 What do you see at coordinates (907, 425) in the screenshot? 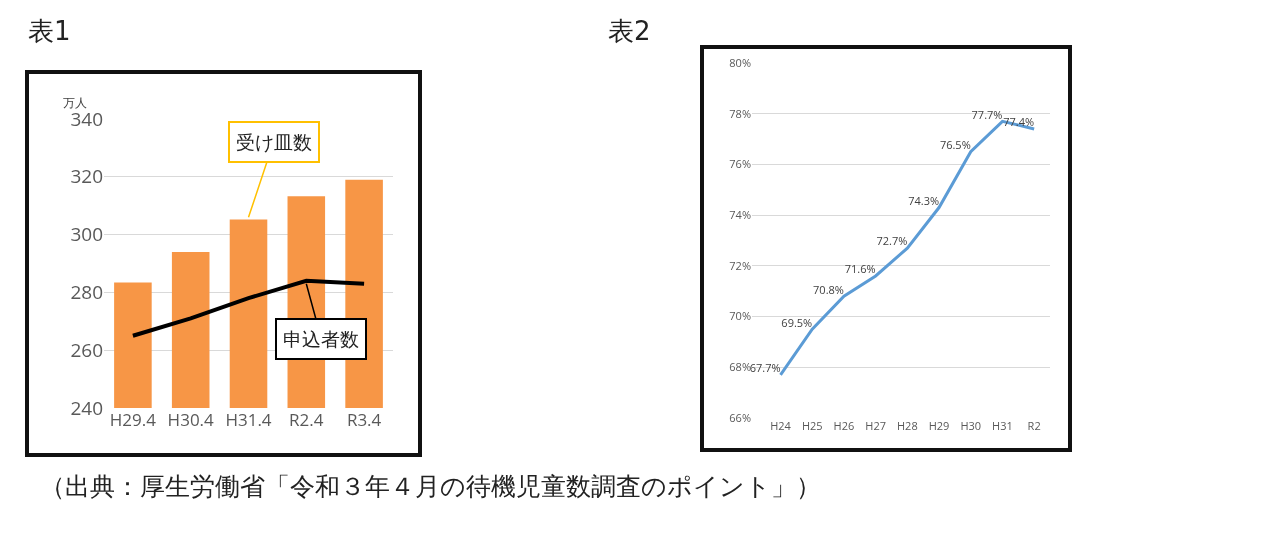
I see `x-tick-label: H28` at bounding box center [907, 425].